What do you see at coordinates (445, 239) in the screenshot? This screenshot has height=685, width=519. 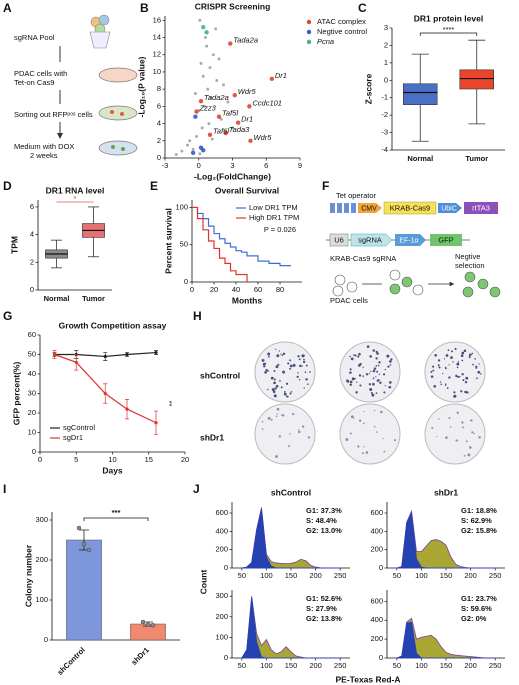 I see `element-label: GFP` at bounding box center [445, 239].